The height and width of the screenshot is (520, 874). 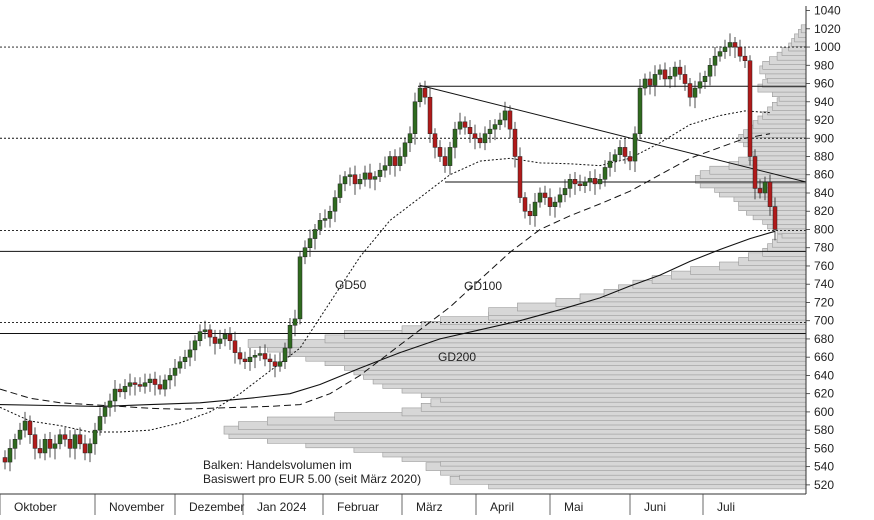 I want to click on y-tick-label: 680, so click(x=824, y=339).